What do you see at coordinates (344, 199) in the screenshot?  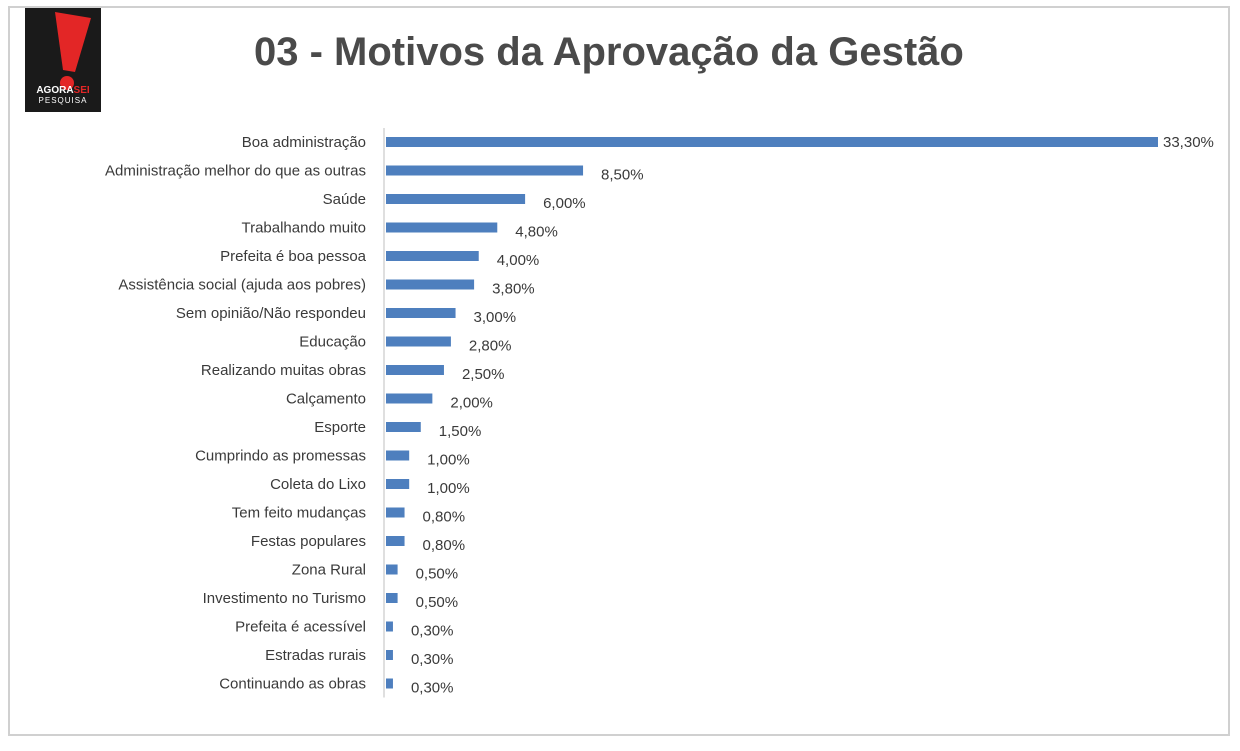 I see `category-label: Saúde` at bounding box center [344, 199].